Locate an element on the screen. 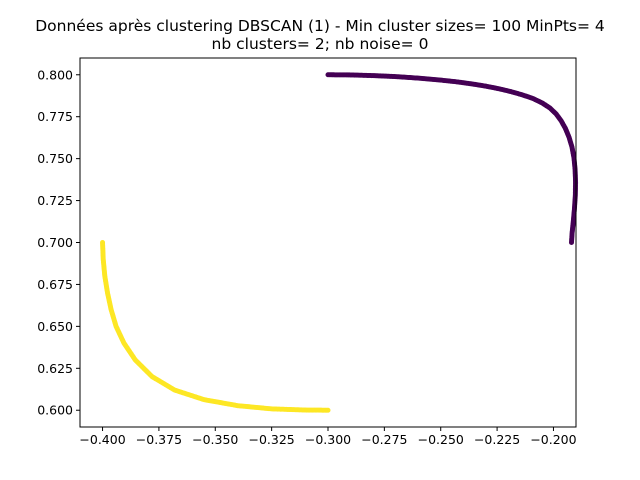 This screenshot has width=640, height=480. y-tick-label: 0.800 is located at coordinates (55, 74).